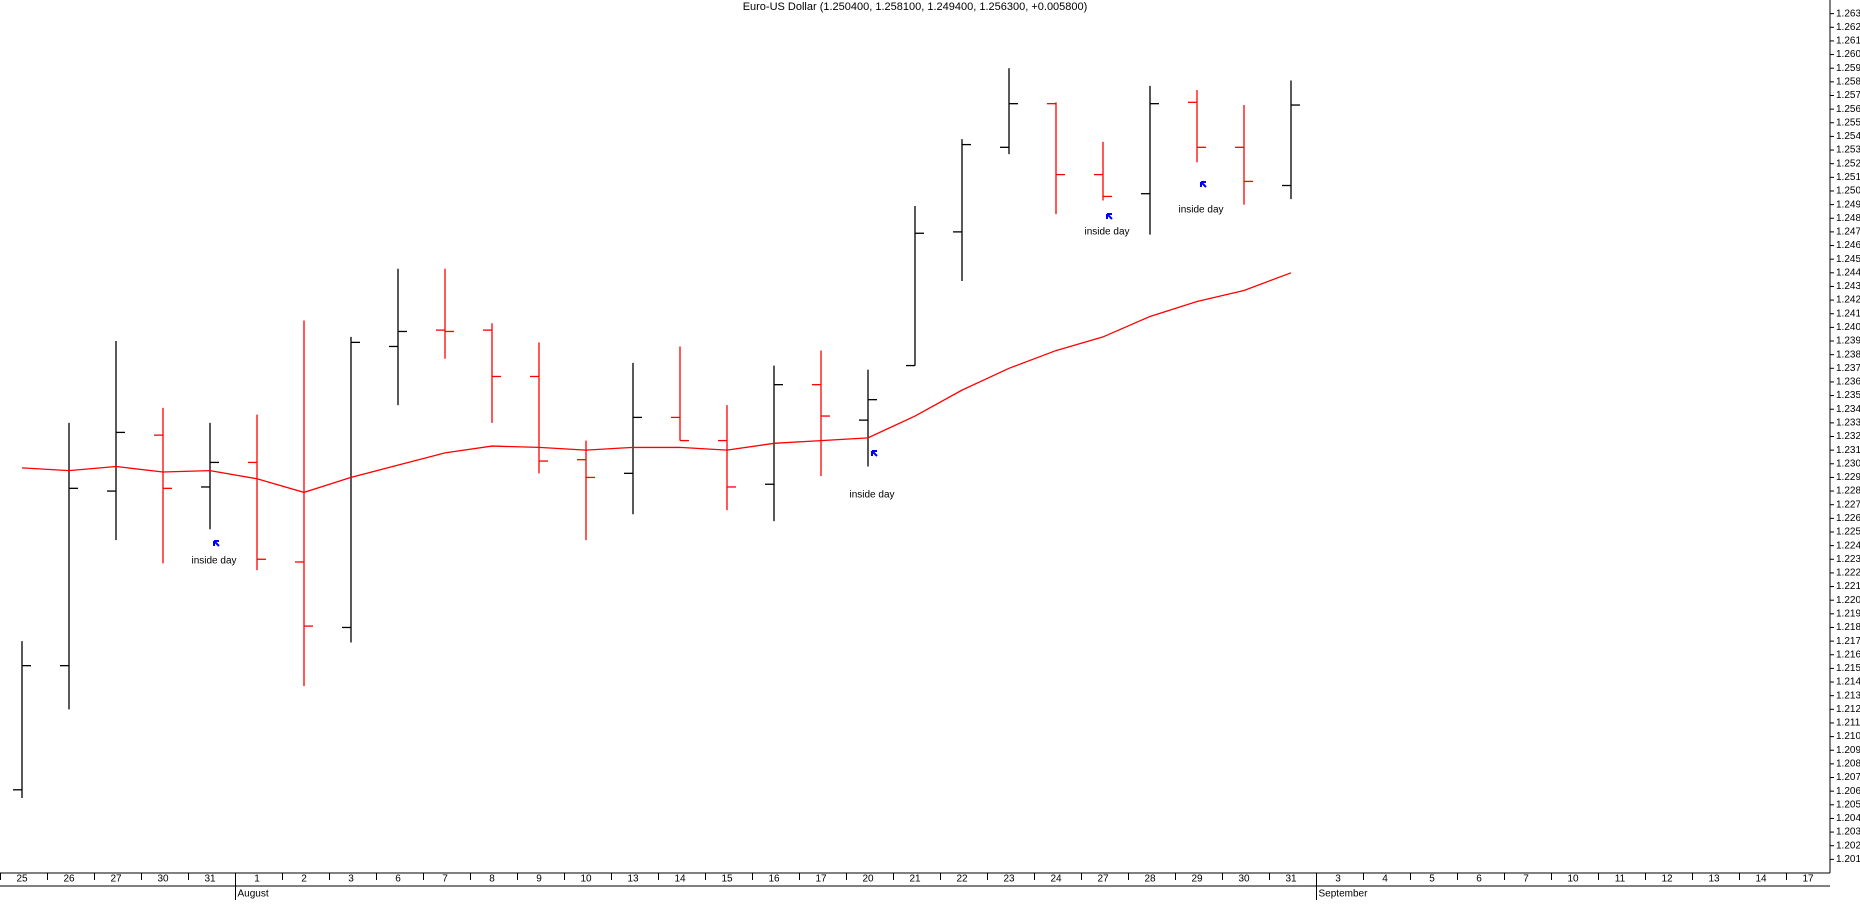 The width and height of the screenshot is (1860, 904). What do you see at coordinates (1848, 27) in the screenshot?
I see `y-tick-label: 1.262` at bounding box center [1848, 27].